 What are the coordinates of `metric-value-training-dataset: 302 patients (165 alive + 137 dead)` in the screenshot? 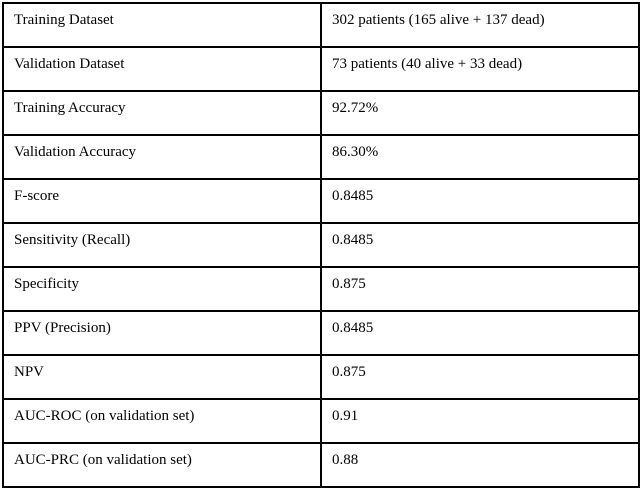 It's located at (480, 25).